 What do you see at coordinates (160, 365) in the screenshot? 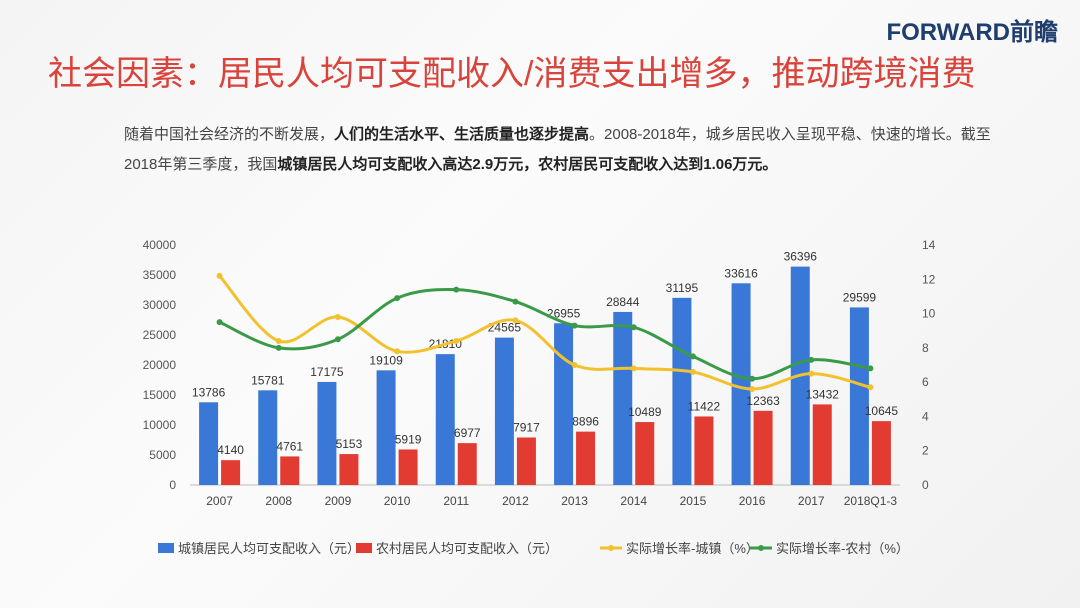
I see `left-axis-tick: 20000` at bounding box center [160, 365].